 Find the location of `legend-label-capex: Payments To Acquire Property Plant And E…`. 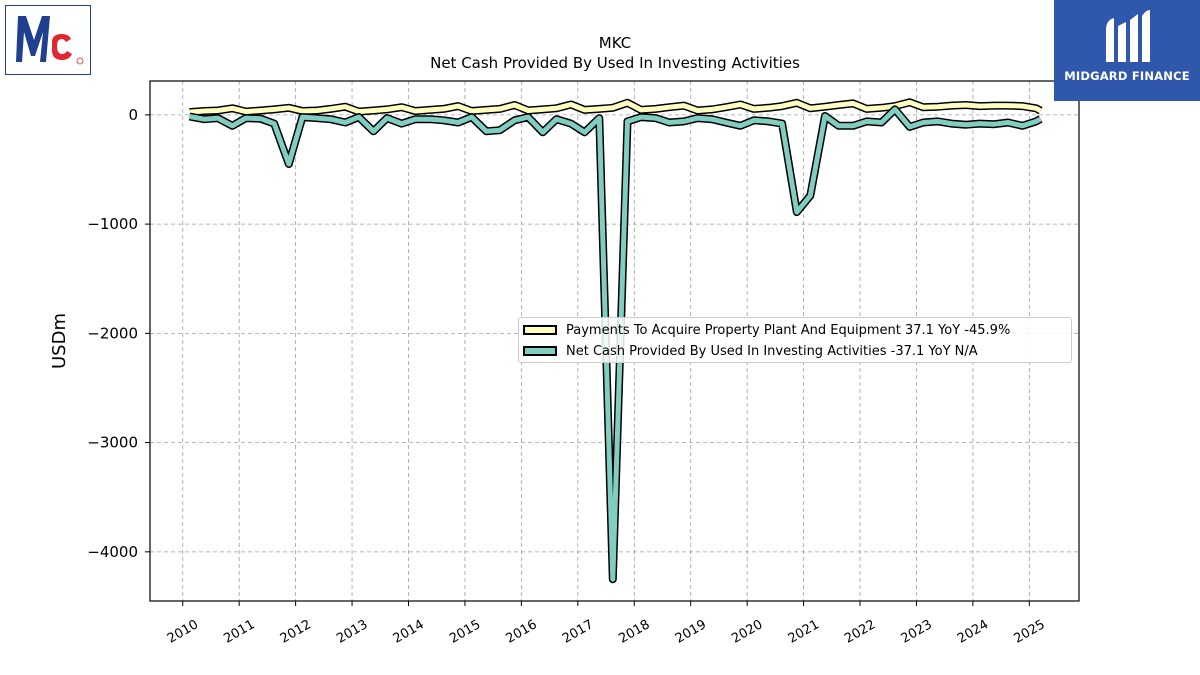

legend-label-capex: Payments To Acquire Property Plant And E… is located at coordinates (788, 330).